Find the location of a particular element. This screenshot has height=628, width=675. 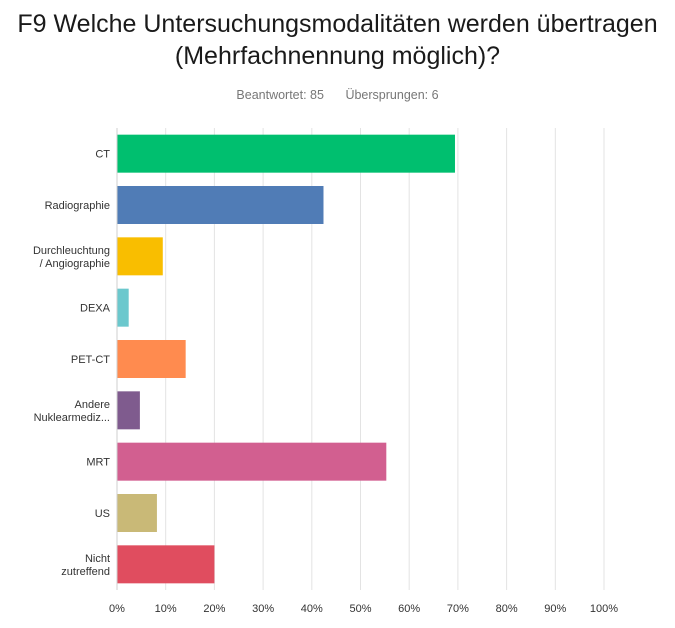

skipped-count: Übersprungen: 6 is located at coordinates (392, 95).